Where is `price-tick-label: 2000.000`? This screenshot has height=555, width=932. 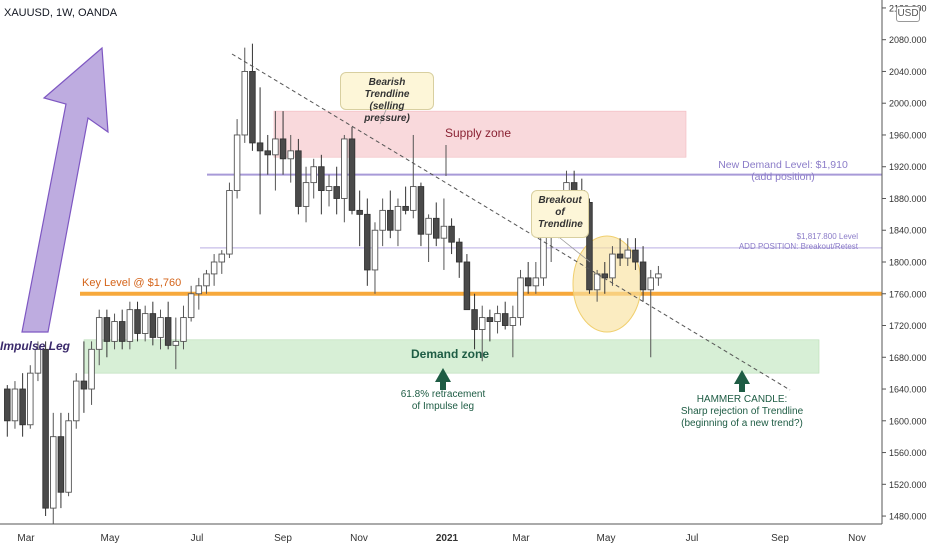
price-tick-label: 2000.000 is located at coordinates (908, 104).